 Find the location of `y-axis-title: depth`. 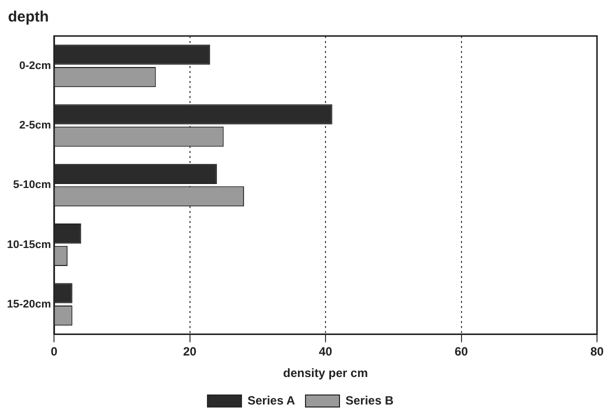

y-axis-title: depth is located at coordinates (28, 17).